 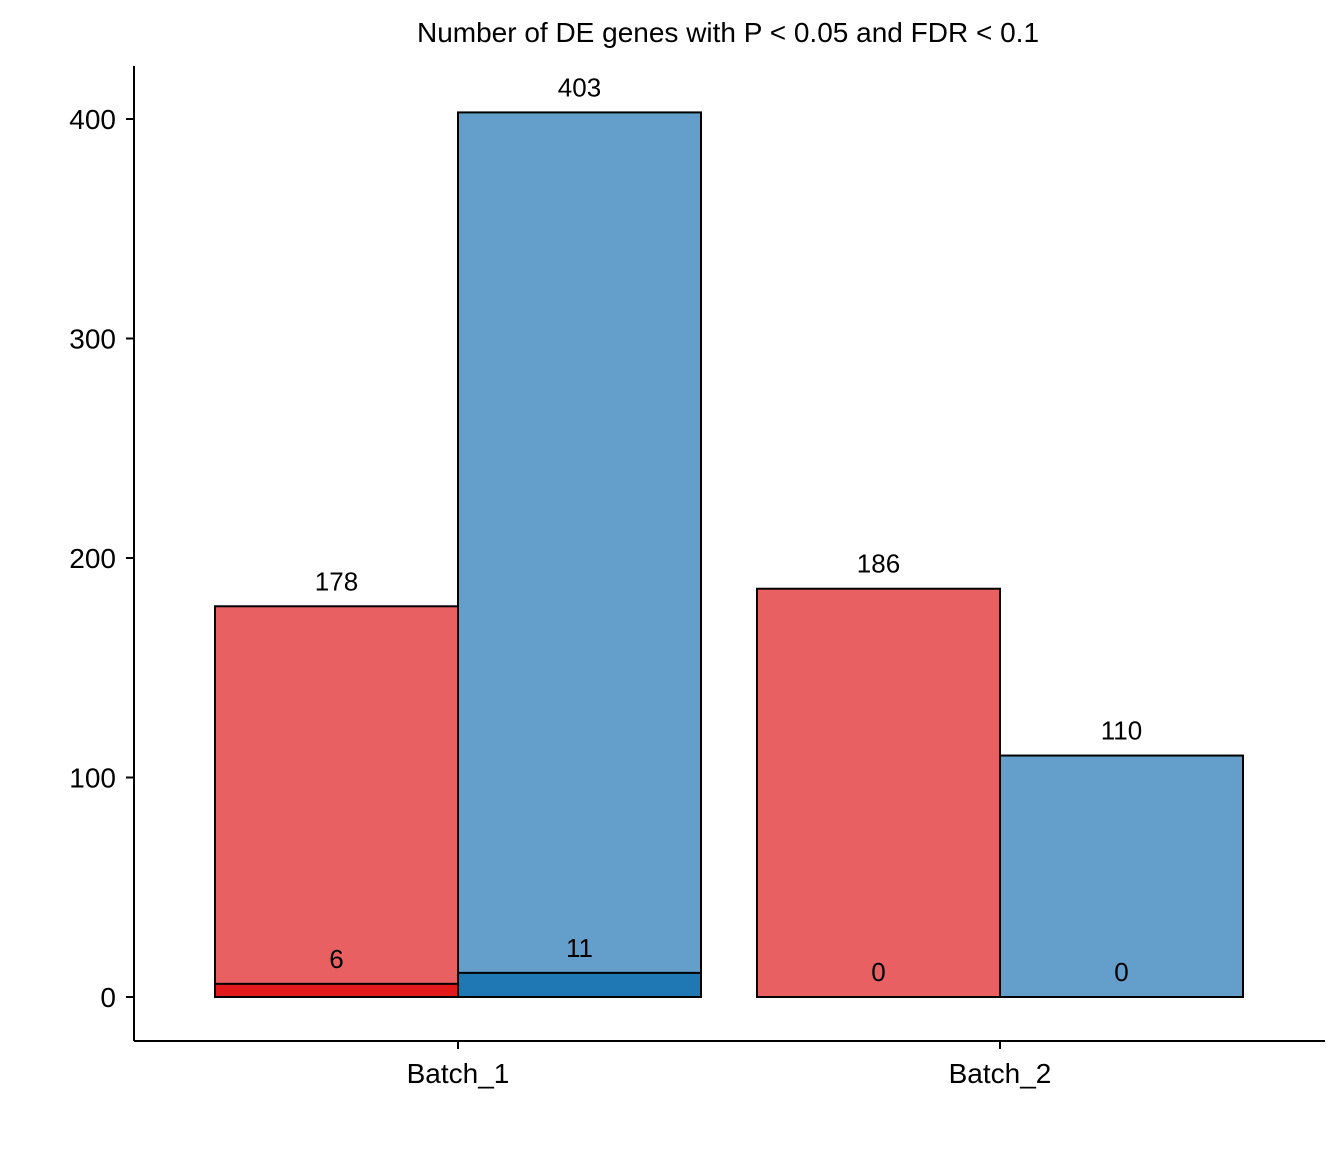 What do you see at coordinates (1121, 731) in the screenshot?
I see `bar-value-label: 110` at bounding box center [1121, 731].